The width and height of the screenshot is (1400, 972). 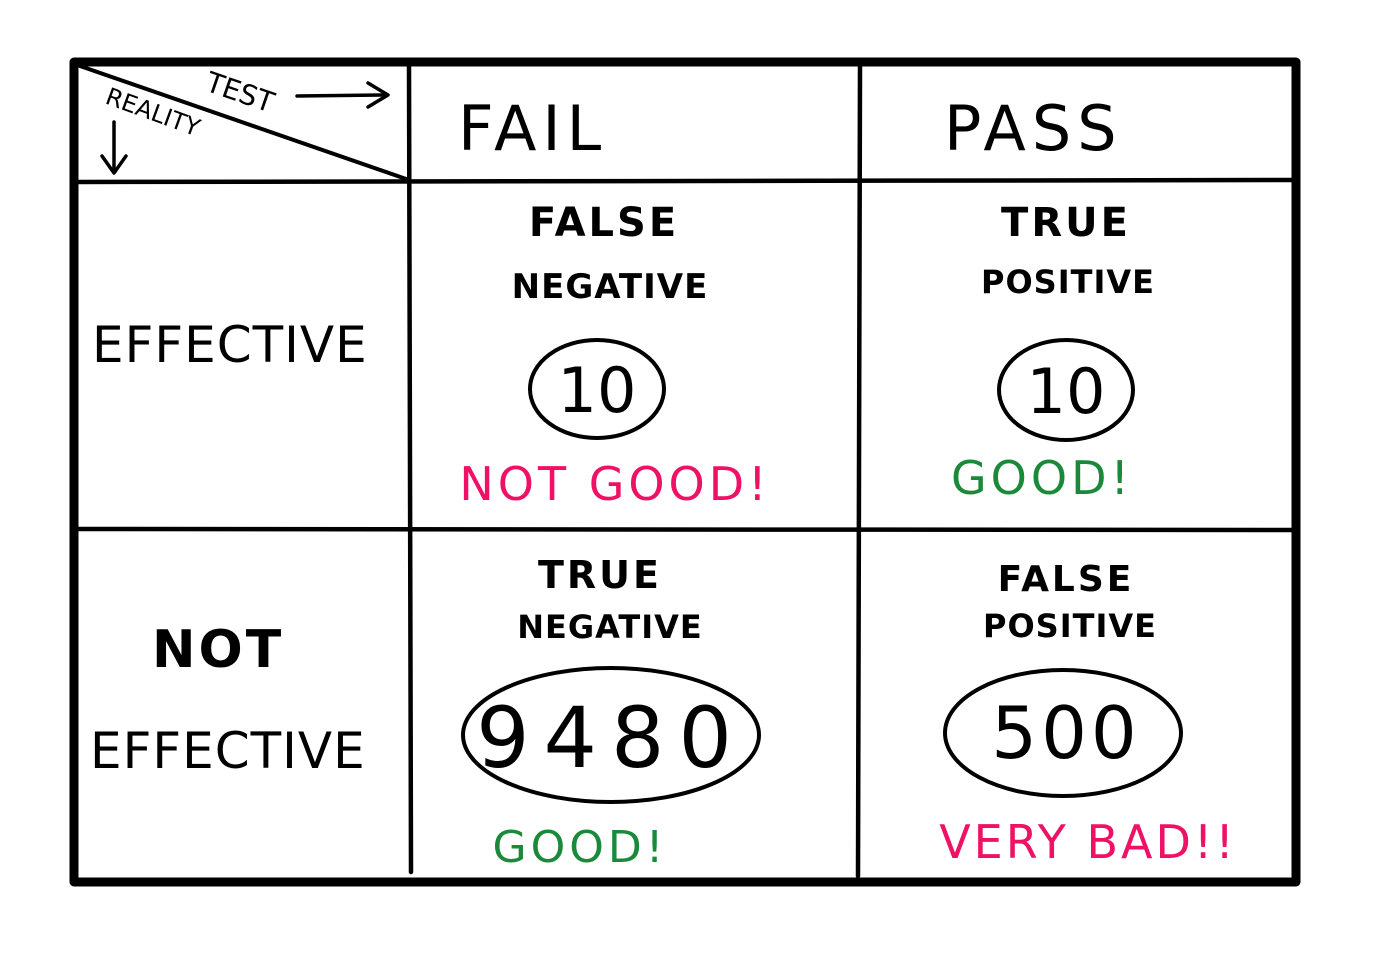 What do you see at coordinates (218, 650) in the screenshot?
I see `row-header-not: NOT` at bounding box center [218, 650].